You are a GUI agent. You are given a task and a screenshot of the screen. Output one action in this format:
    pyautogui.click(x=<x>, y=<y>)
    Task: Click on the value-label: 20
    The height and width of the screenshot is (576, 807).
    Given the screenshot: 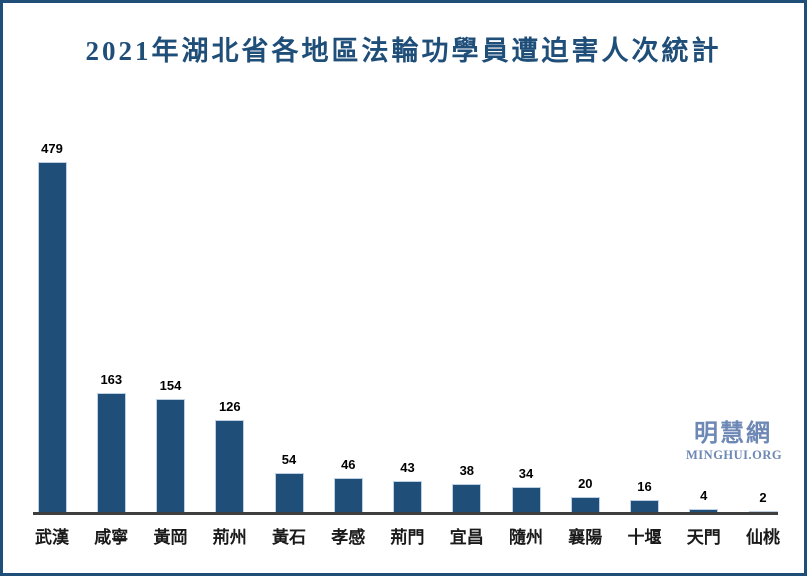 What is the action you would take?
    pyautogui.click(x=585, y=483)
    